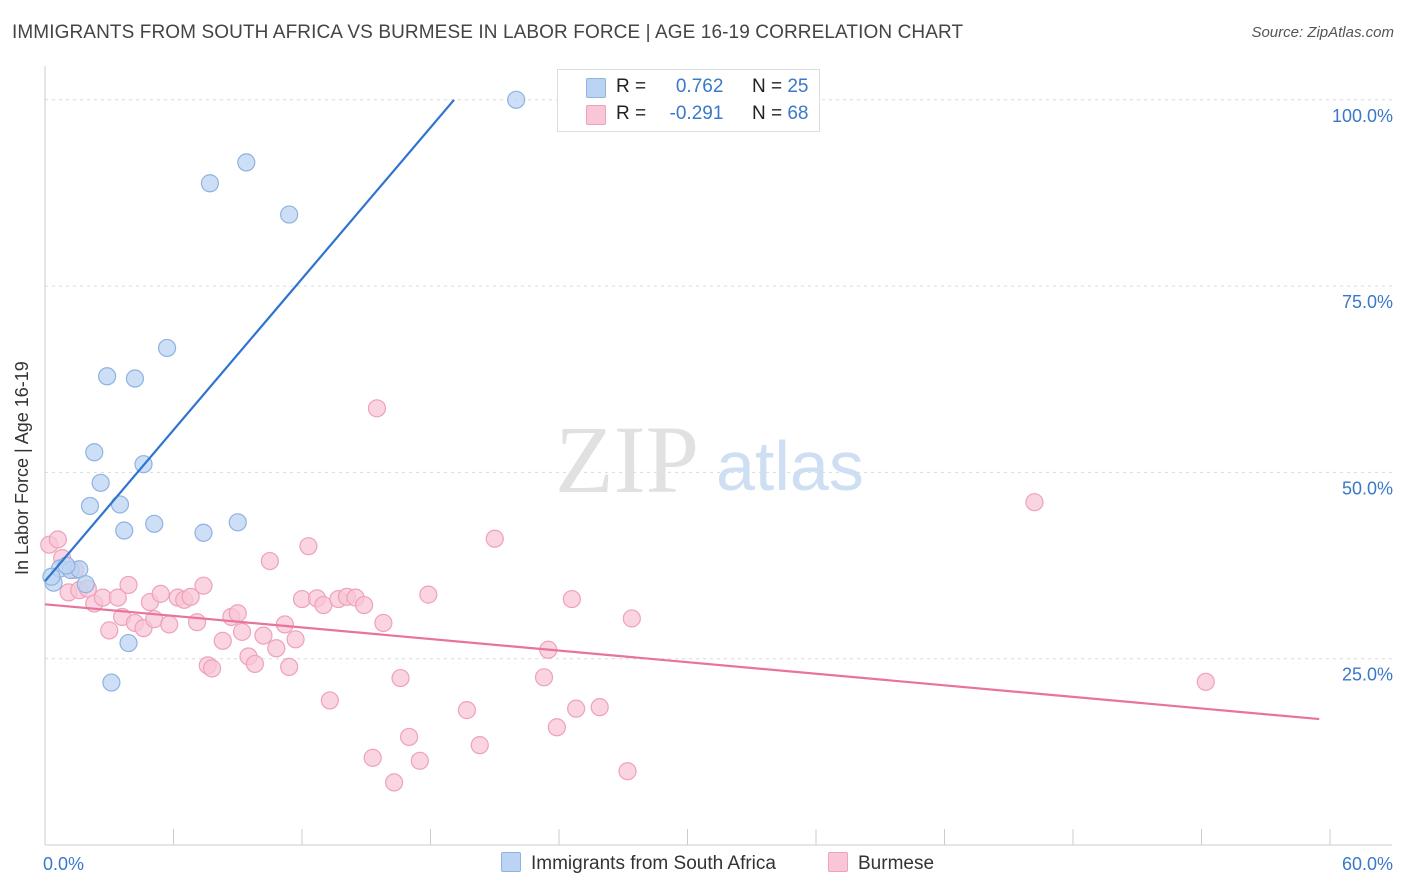  What do you see at coordinates (22, 468) in the screenshot?
I see `y-axis-label: In Labor Force | Age 16-19` at bounding box center [22, 468].